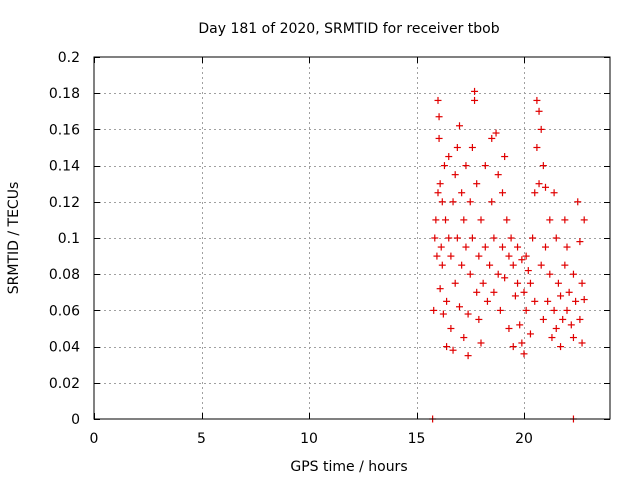  Describe the element at coordinates (94, 439) in the screenshot. I see `x-tick-label: 0` at that location.